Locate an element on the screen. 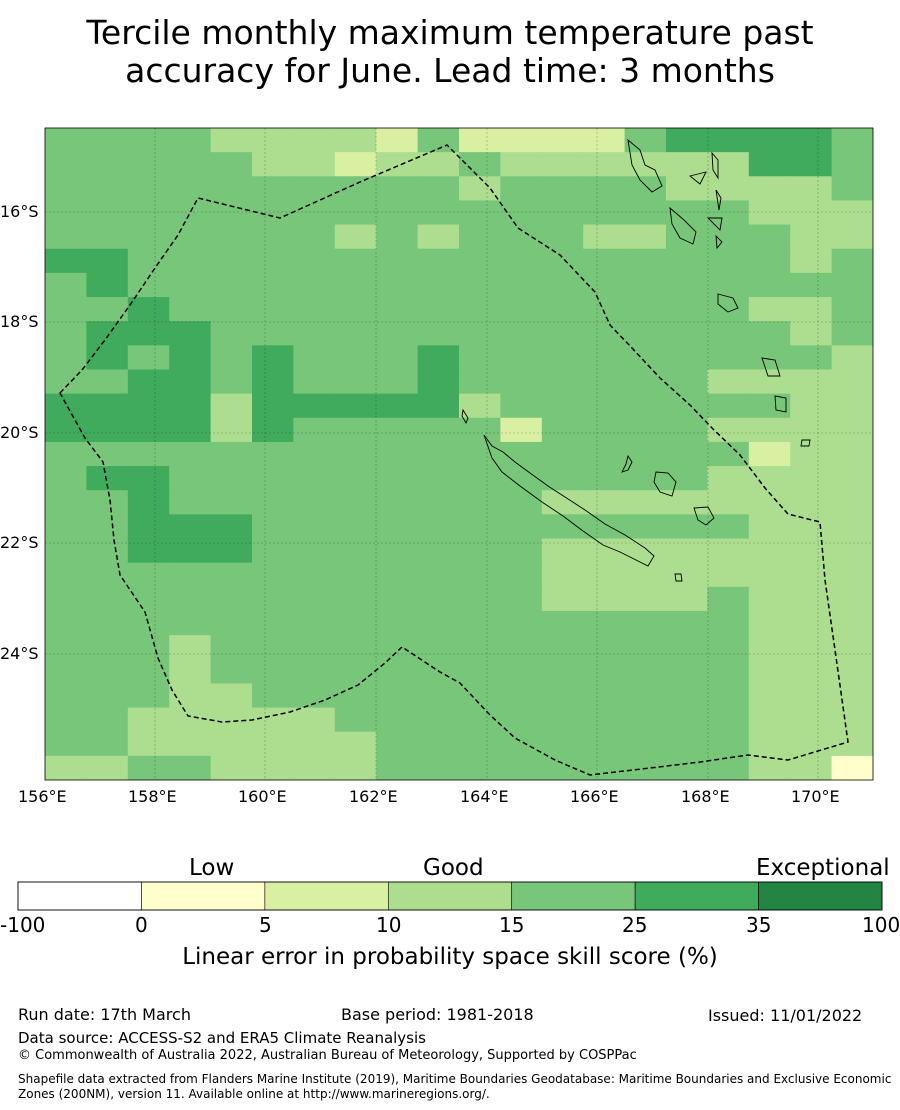 Image resolution: width=900 pixels, height=1110 pixels. colorbar-tick: 0 is located at coordinates (141, 925).